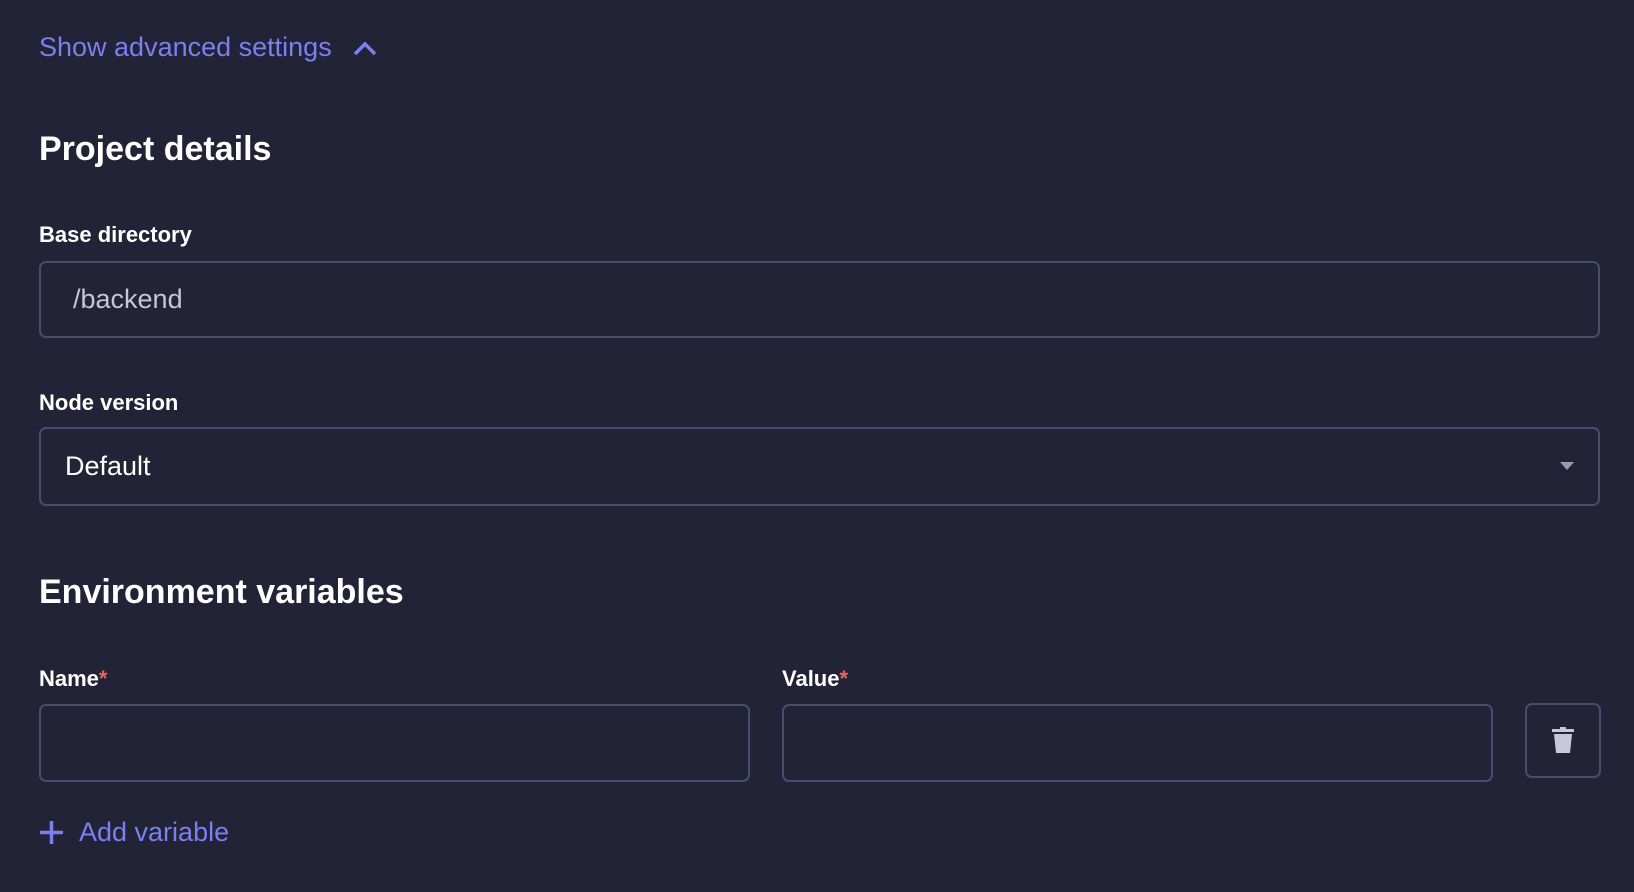 This screenshot has height=892, width=1634. What do you see at coordinates (69, 678) in the screenshot?
I see `env-name-label-text: Name` at bounding box center [69, 678].